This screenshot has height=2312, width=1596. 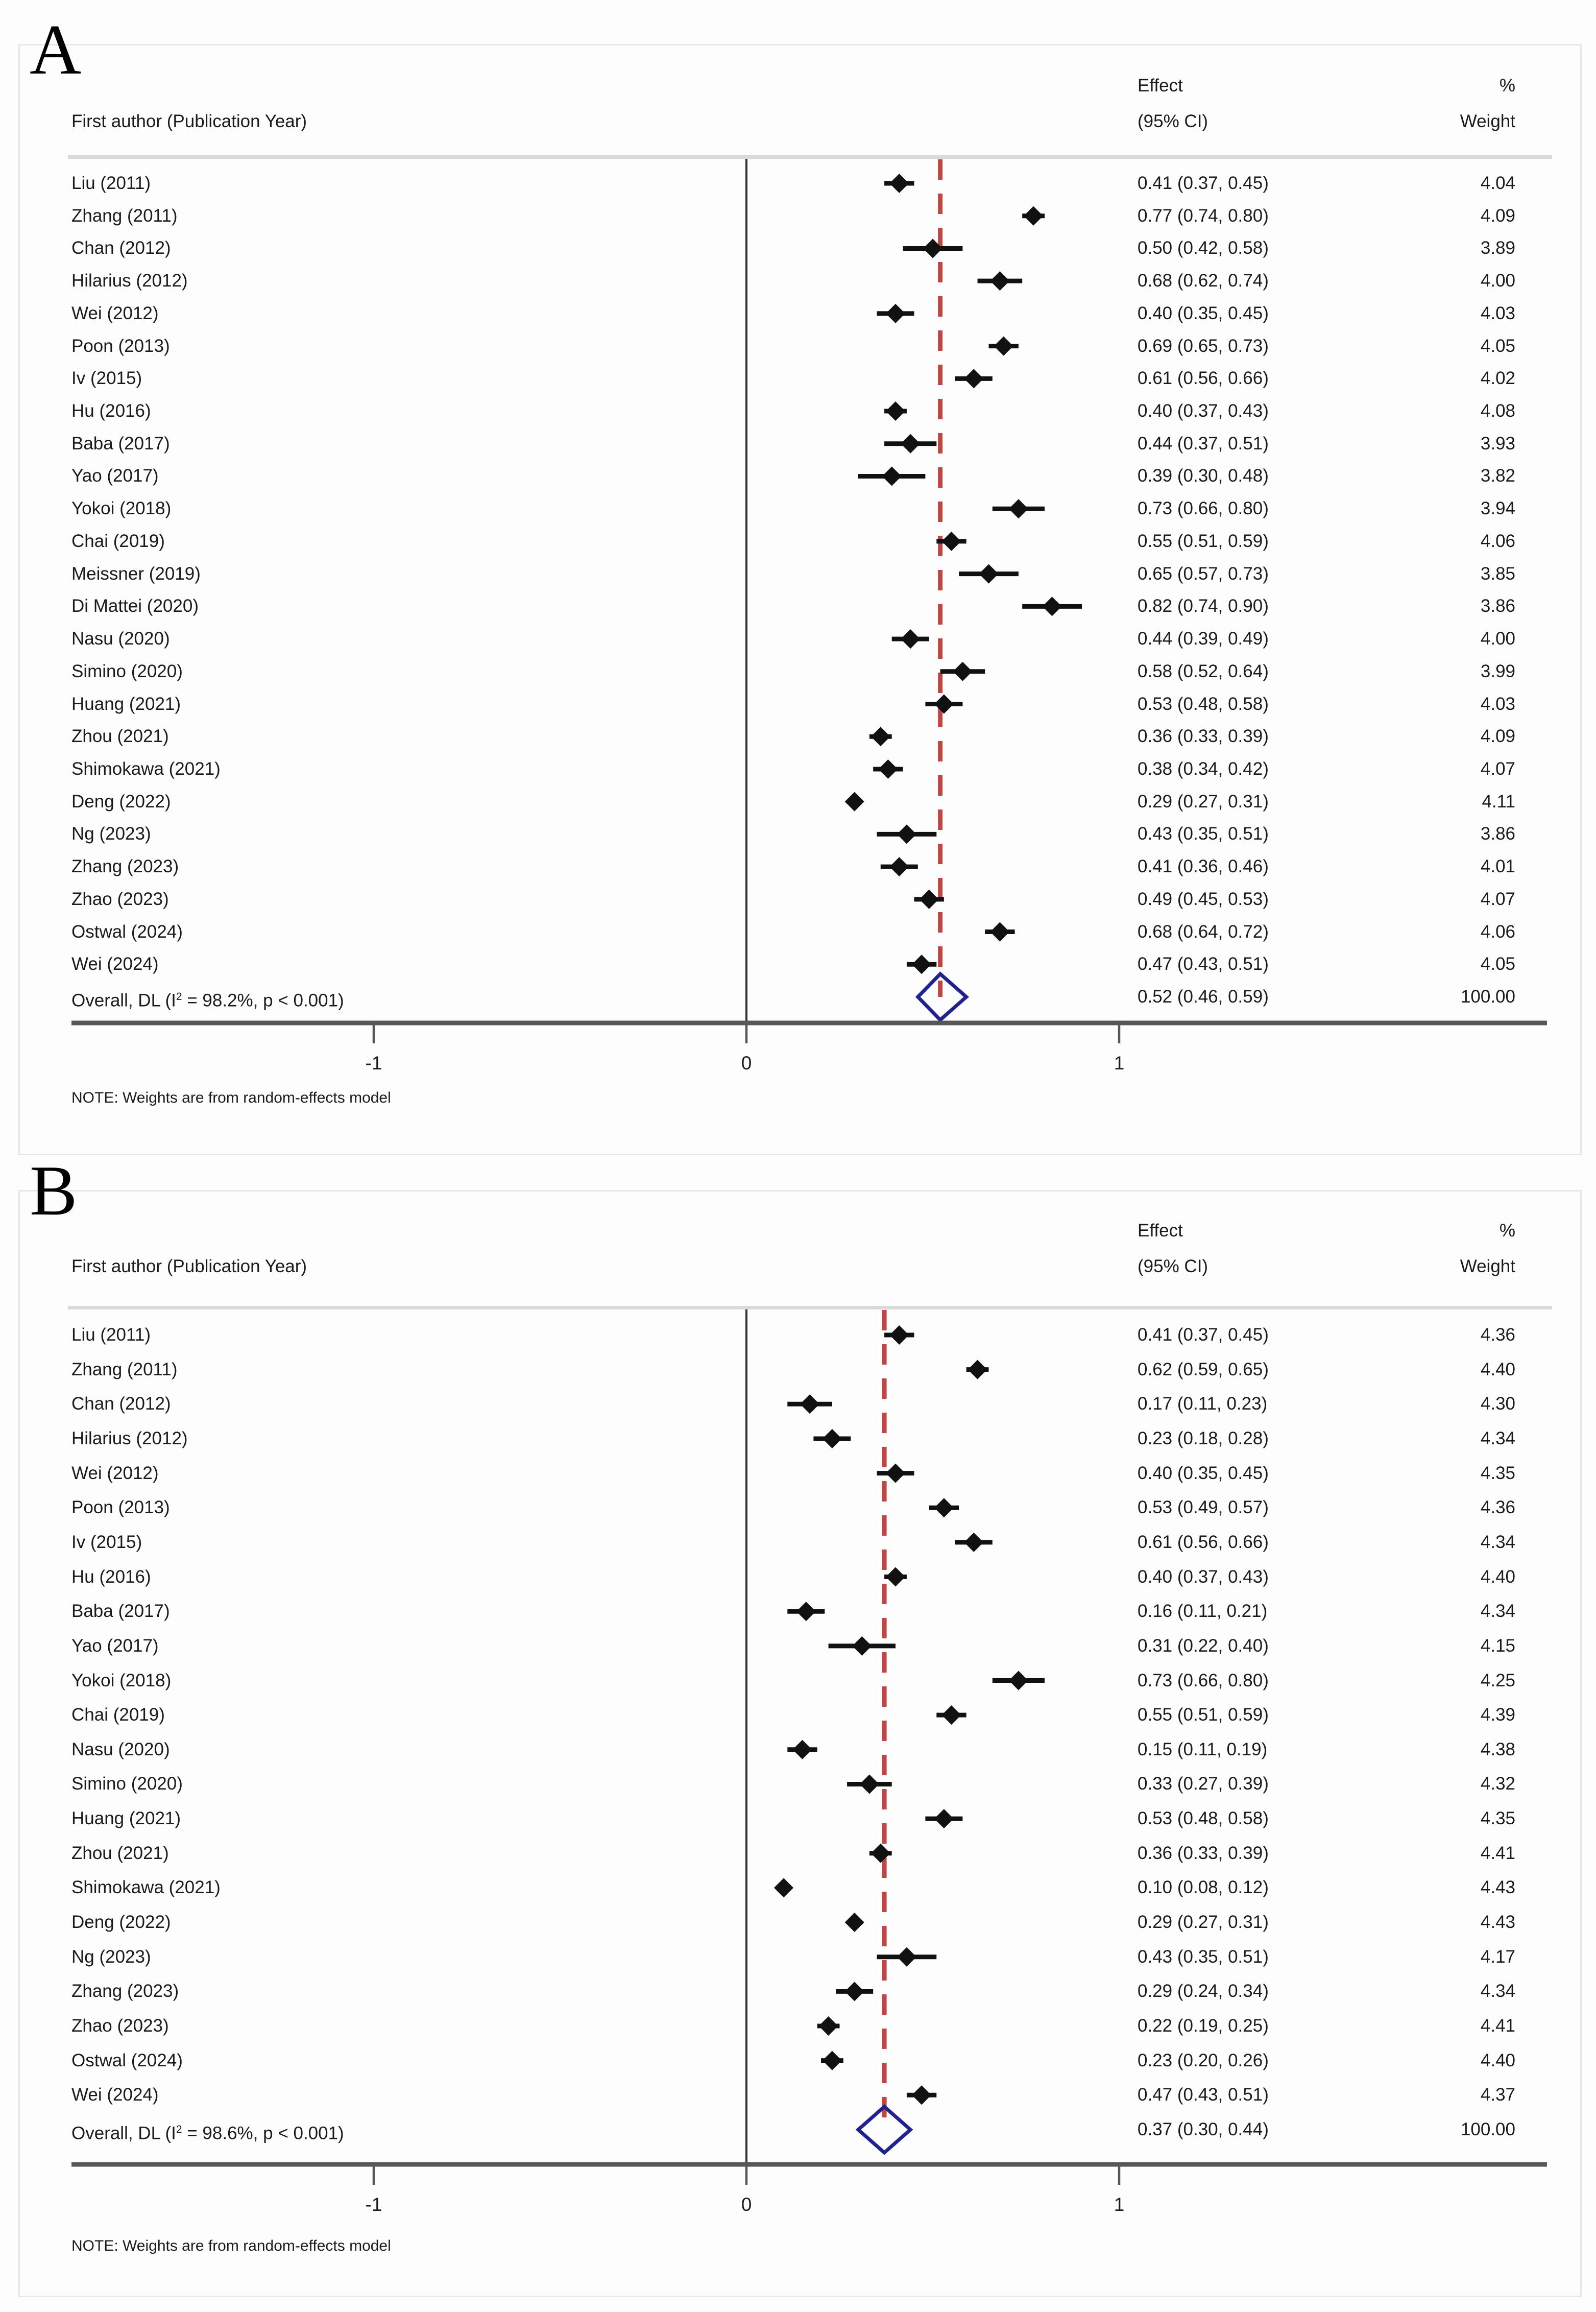 I want to click on weight-value: 3.94, so click(x=1497, y=509).